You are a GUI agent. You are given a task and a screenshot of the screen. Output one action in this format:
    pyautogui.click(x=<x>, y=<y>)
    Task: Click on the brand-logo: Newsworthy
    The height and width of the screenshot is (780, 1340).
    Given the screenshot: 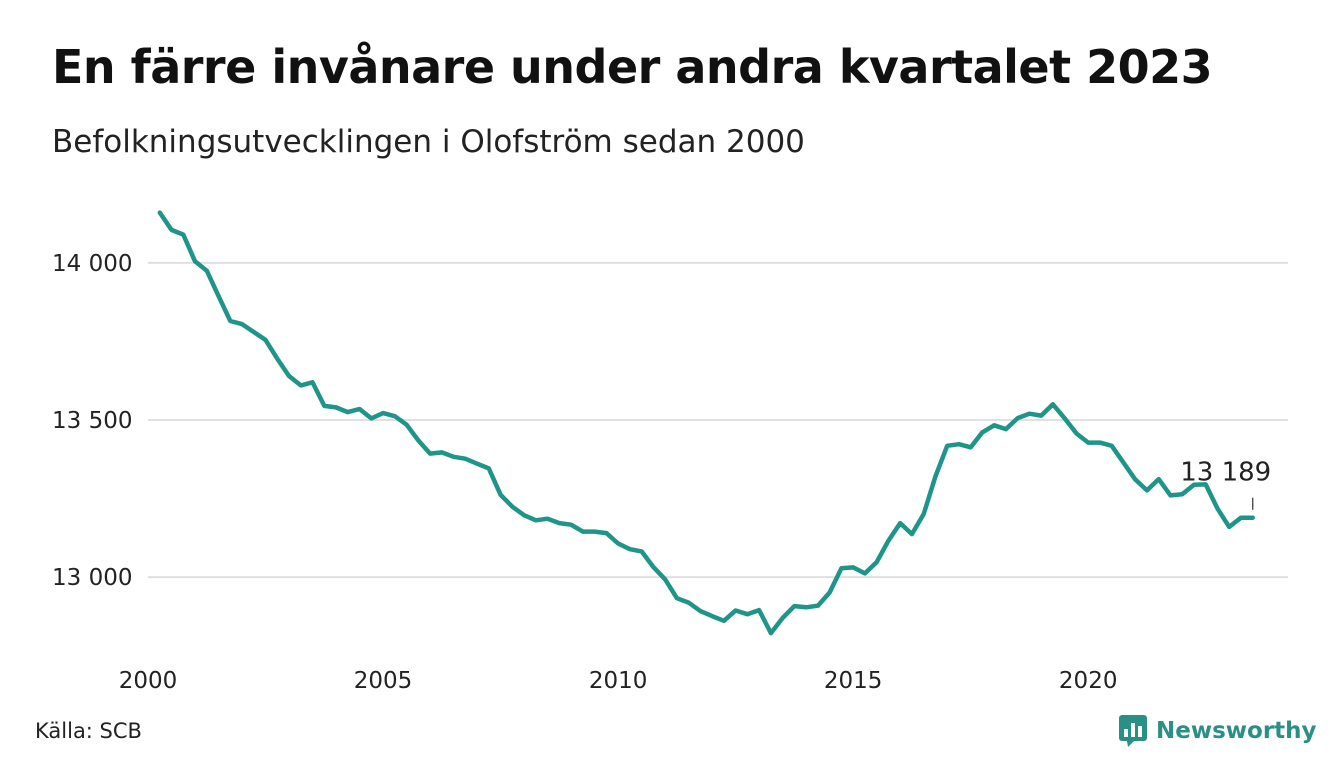 What is the action you would take?
    pyautogui.click(x=1217, y=731)
    